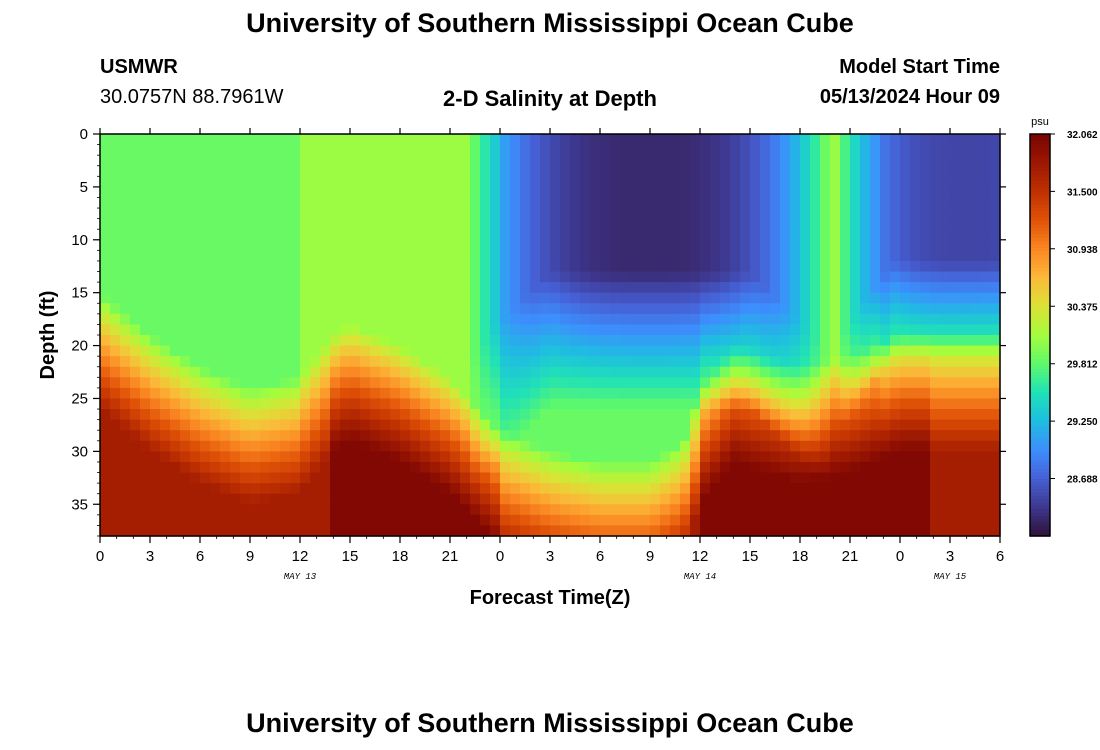 The width and height of the screenshot is (1100, 750). Describe the element at coordinates (1082, 135) in the screenshot. I see `colorbar-tick-label: 32.062` at that location.